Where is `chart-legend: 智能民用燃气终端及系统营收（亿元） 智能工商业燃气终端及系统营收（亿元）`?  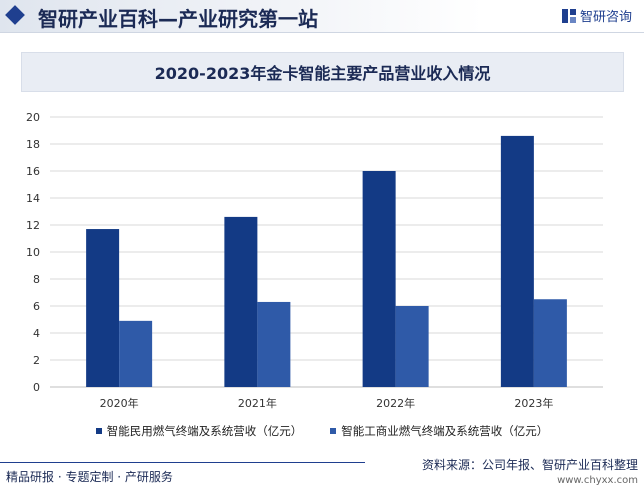 chart-legend: 智能民用燃气终端及系统营收（亿元） 智能工商业燃气终端及系统营收（亿元） is located at coordinates (322, 431).